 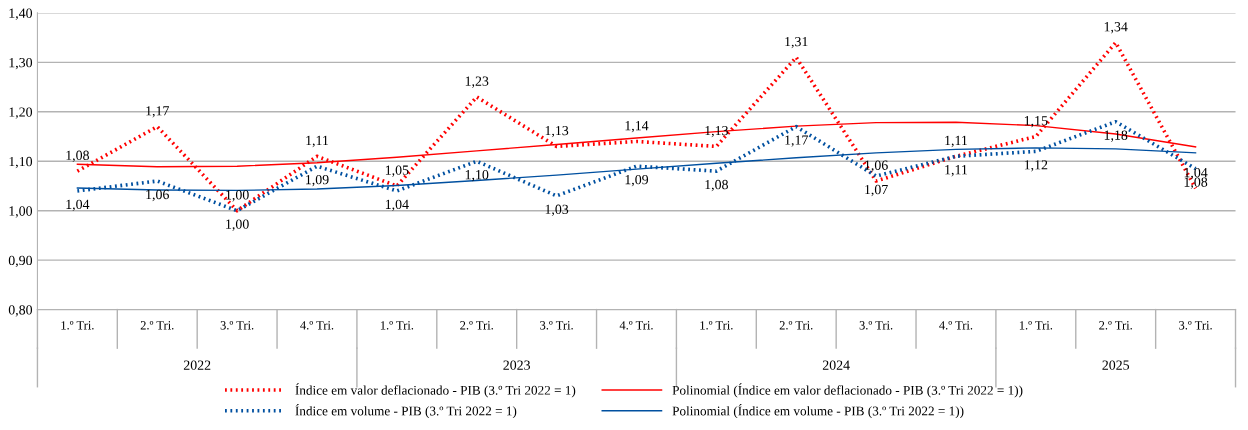 What do you see at coordinates (818, 411) in the screenshot?
I see `legend-label: Polinomial (Índice em volume - PIB (3.º Tri 2022 = 1))` at bounding box center [818, 411].